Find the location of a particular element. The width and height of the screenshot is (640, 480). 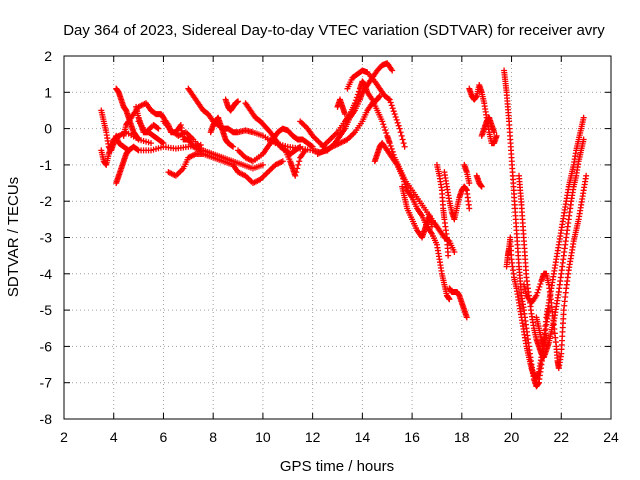

x-tick-label: 14 is located at coordinates (363, 437).